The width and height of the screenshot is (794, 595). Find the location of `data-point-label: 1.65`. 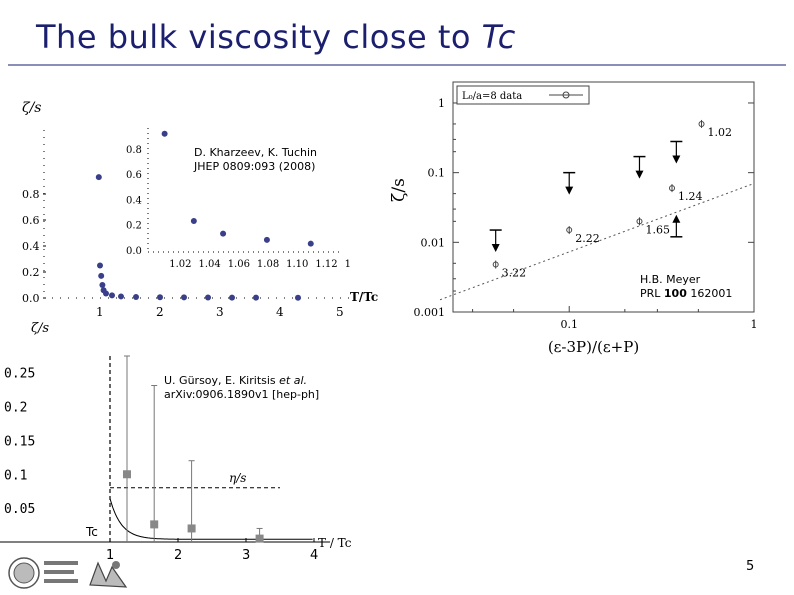

data-point-label: 1.65 is located at coordinates (657, 229).